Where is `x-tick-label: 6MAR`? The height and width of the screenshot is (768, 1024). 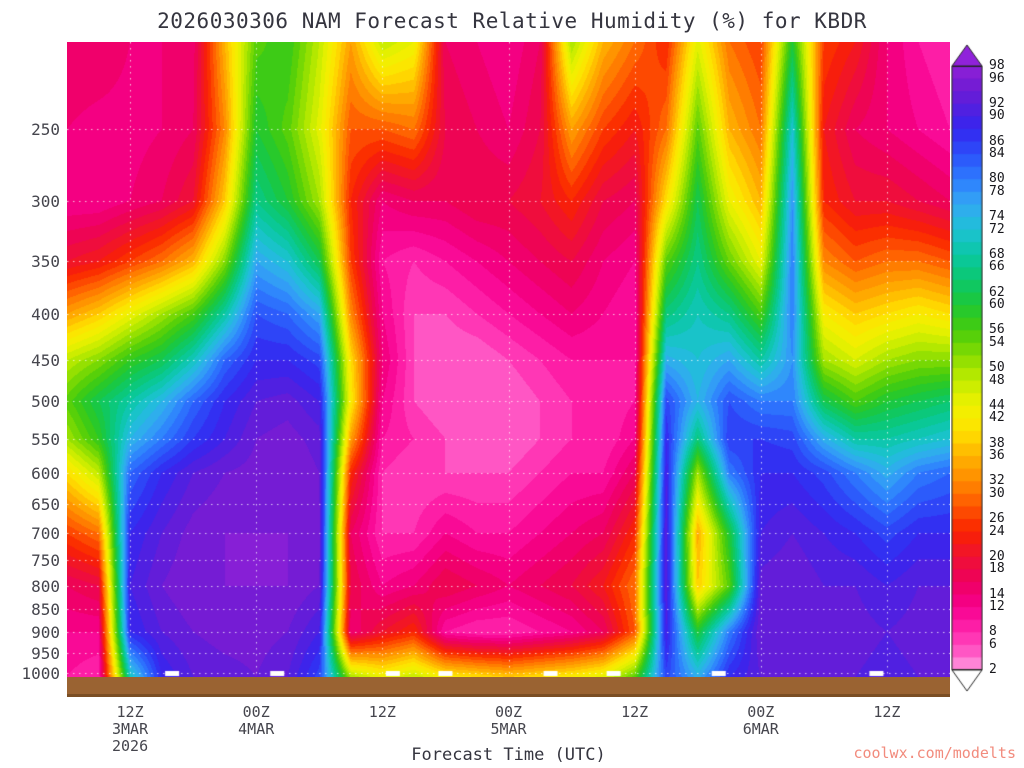 x-tick-label: 6MAR is located at coordinates (760, 729).